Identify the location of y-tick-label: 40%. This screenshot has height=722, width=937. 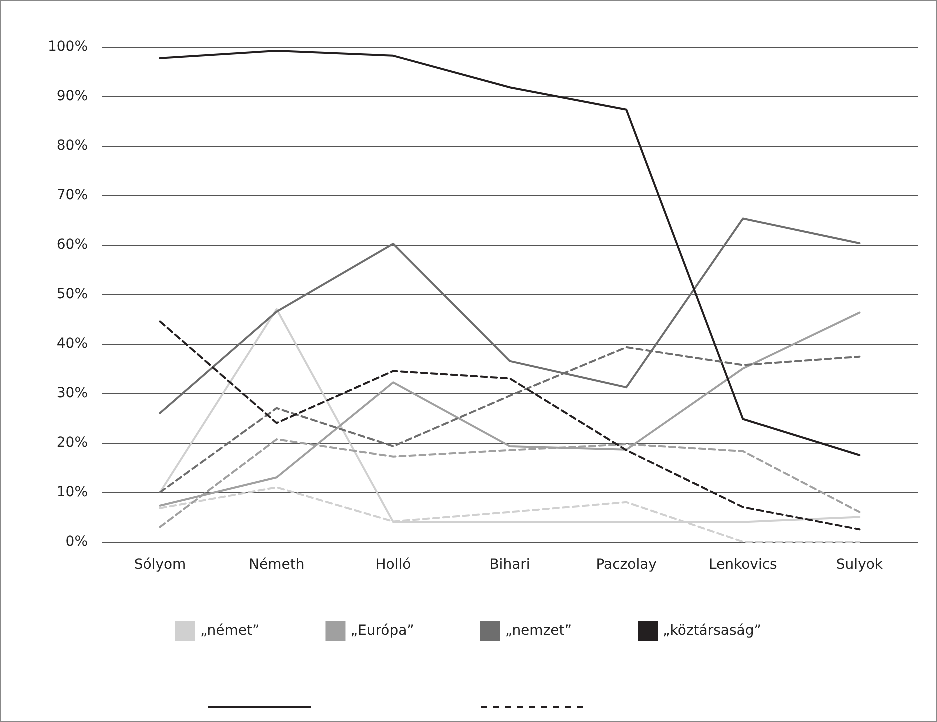
(72, 344).